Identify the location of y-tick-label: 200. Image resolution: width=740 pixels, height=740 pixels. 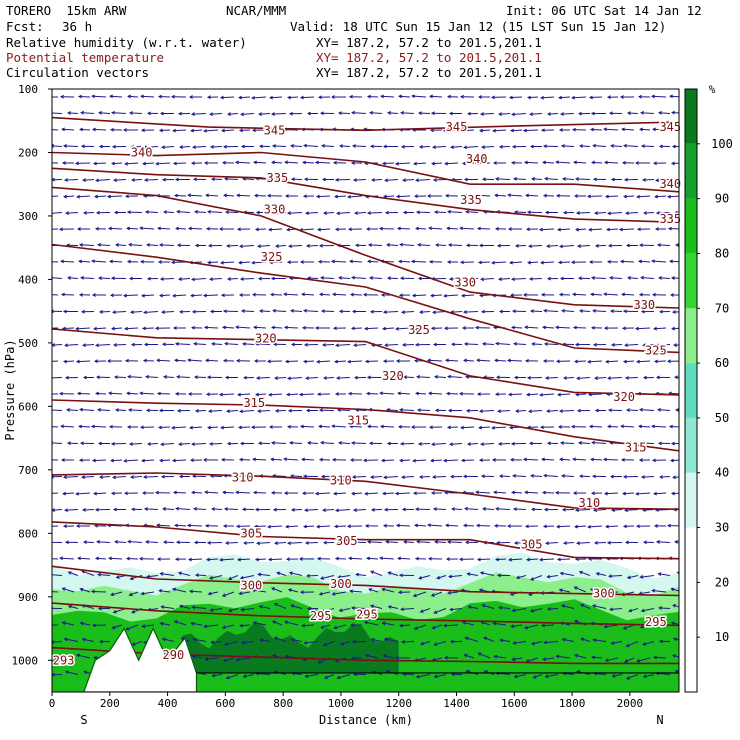
(28, 152).